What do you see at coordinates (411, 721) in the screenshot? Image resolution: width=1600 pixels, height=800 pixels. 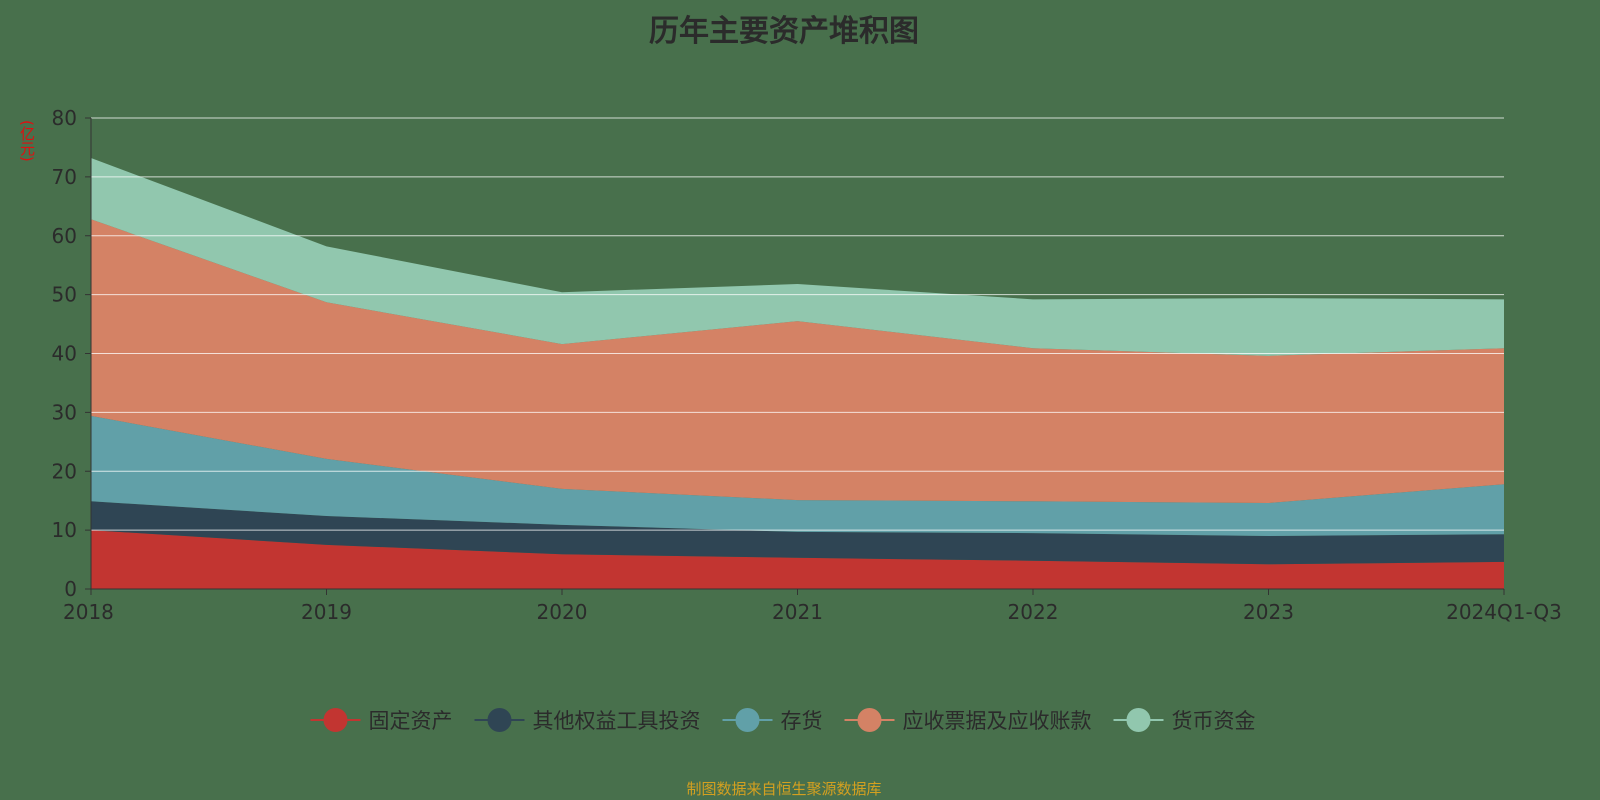 I see `legend-label-0: 固定资产` at bounding box center [411, 721].